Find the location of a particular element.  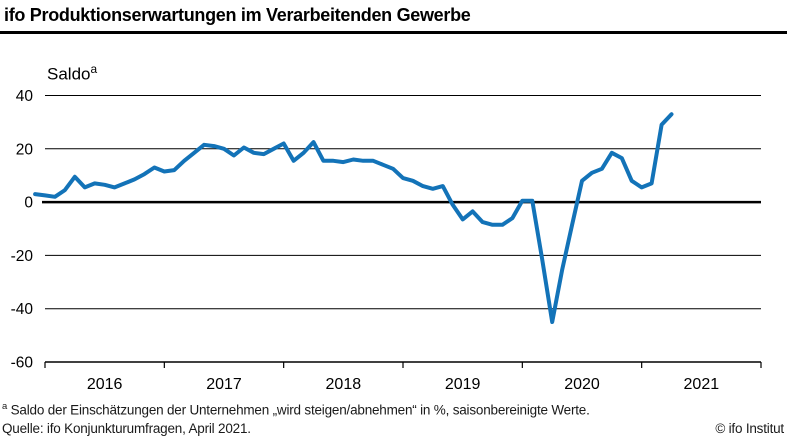

x-tick-label: 2018 is located at coordinates (344, 384).